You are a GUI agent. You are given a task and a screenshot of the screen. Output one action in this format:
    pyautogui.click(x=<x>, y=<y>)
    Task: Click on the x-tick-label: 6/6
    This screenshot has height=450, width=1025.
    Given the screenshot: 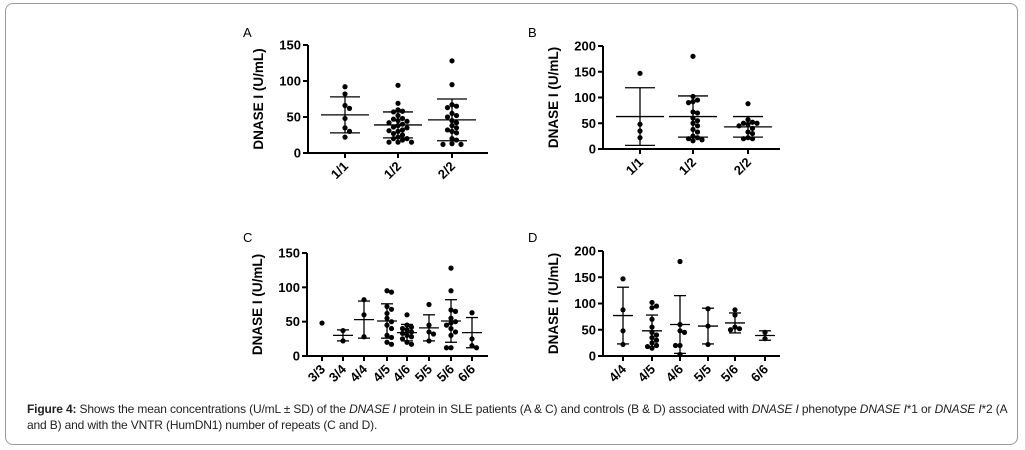 What is the action you would take?
    pyautogui.click(x=759, y=373)
    